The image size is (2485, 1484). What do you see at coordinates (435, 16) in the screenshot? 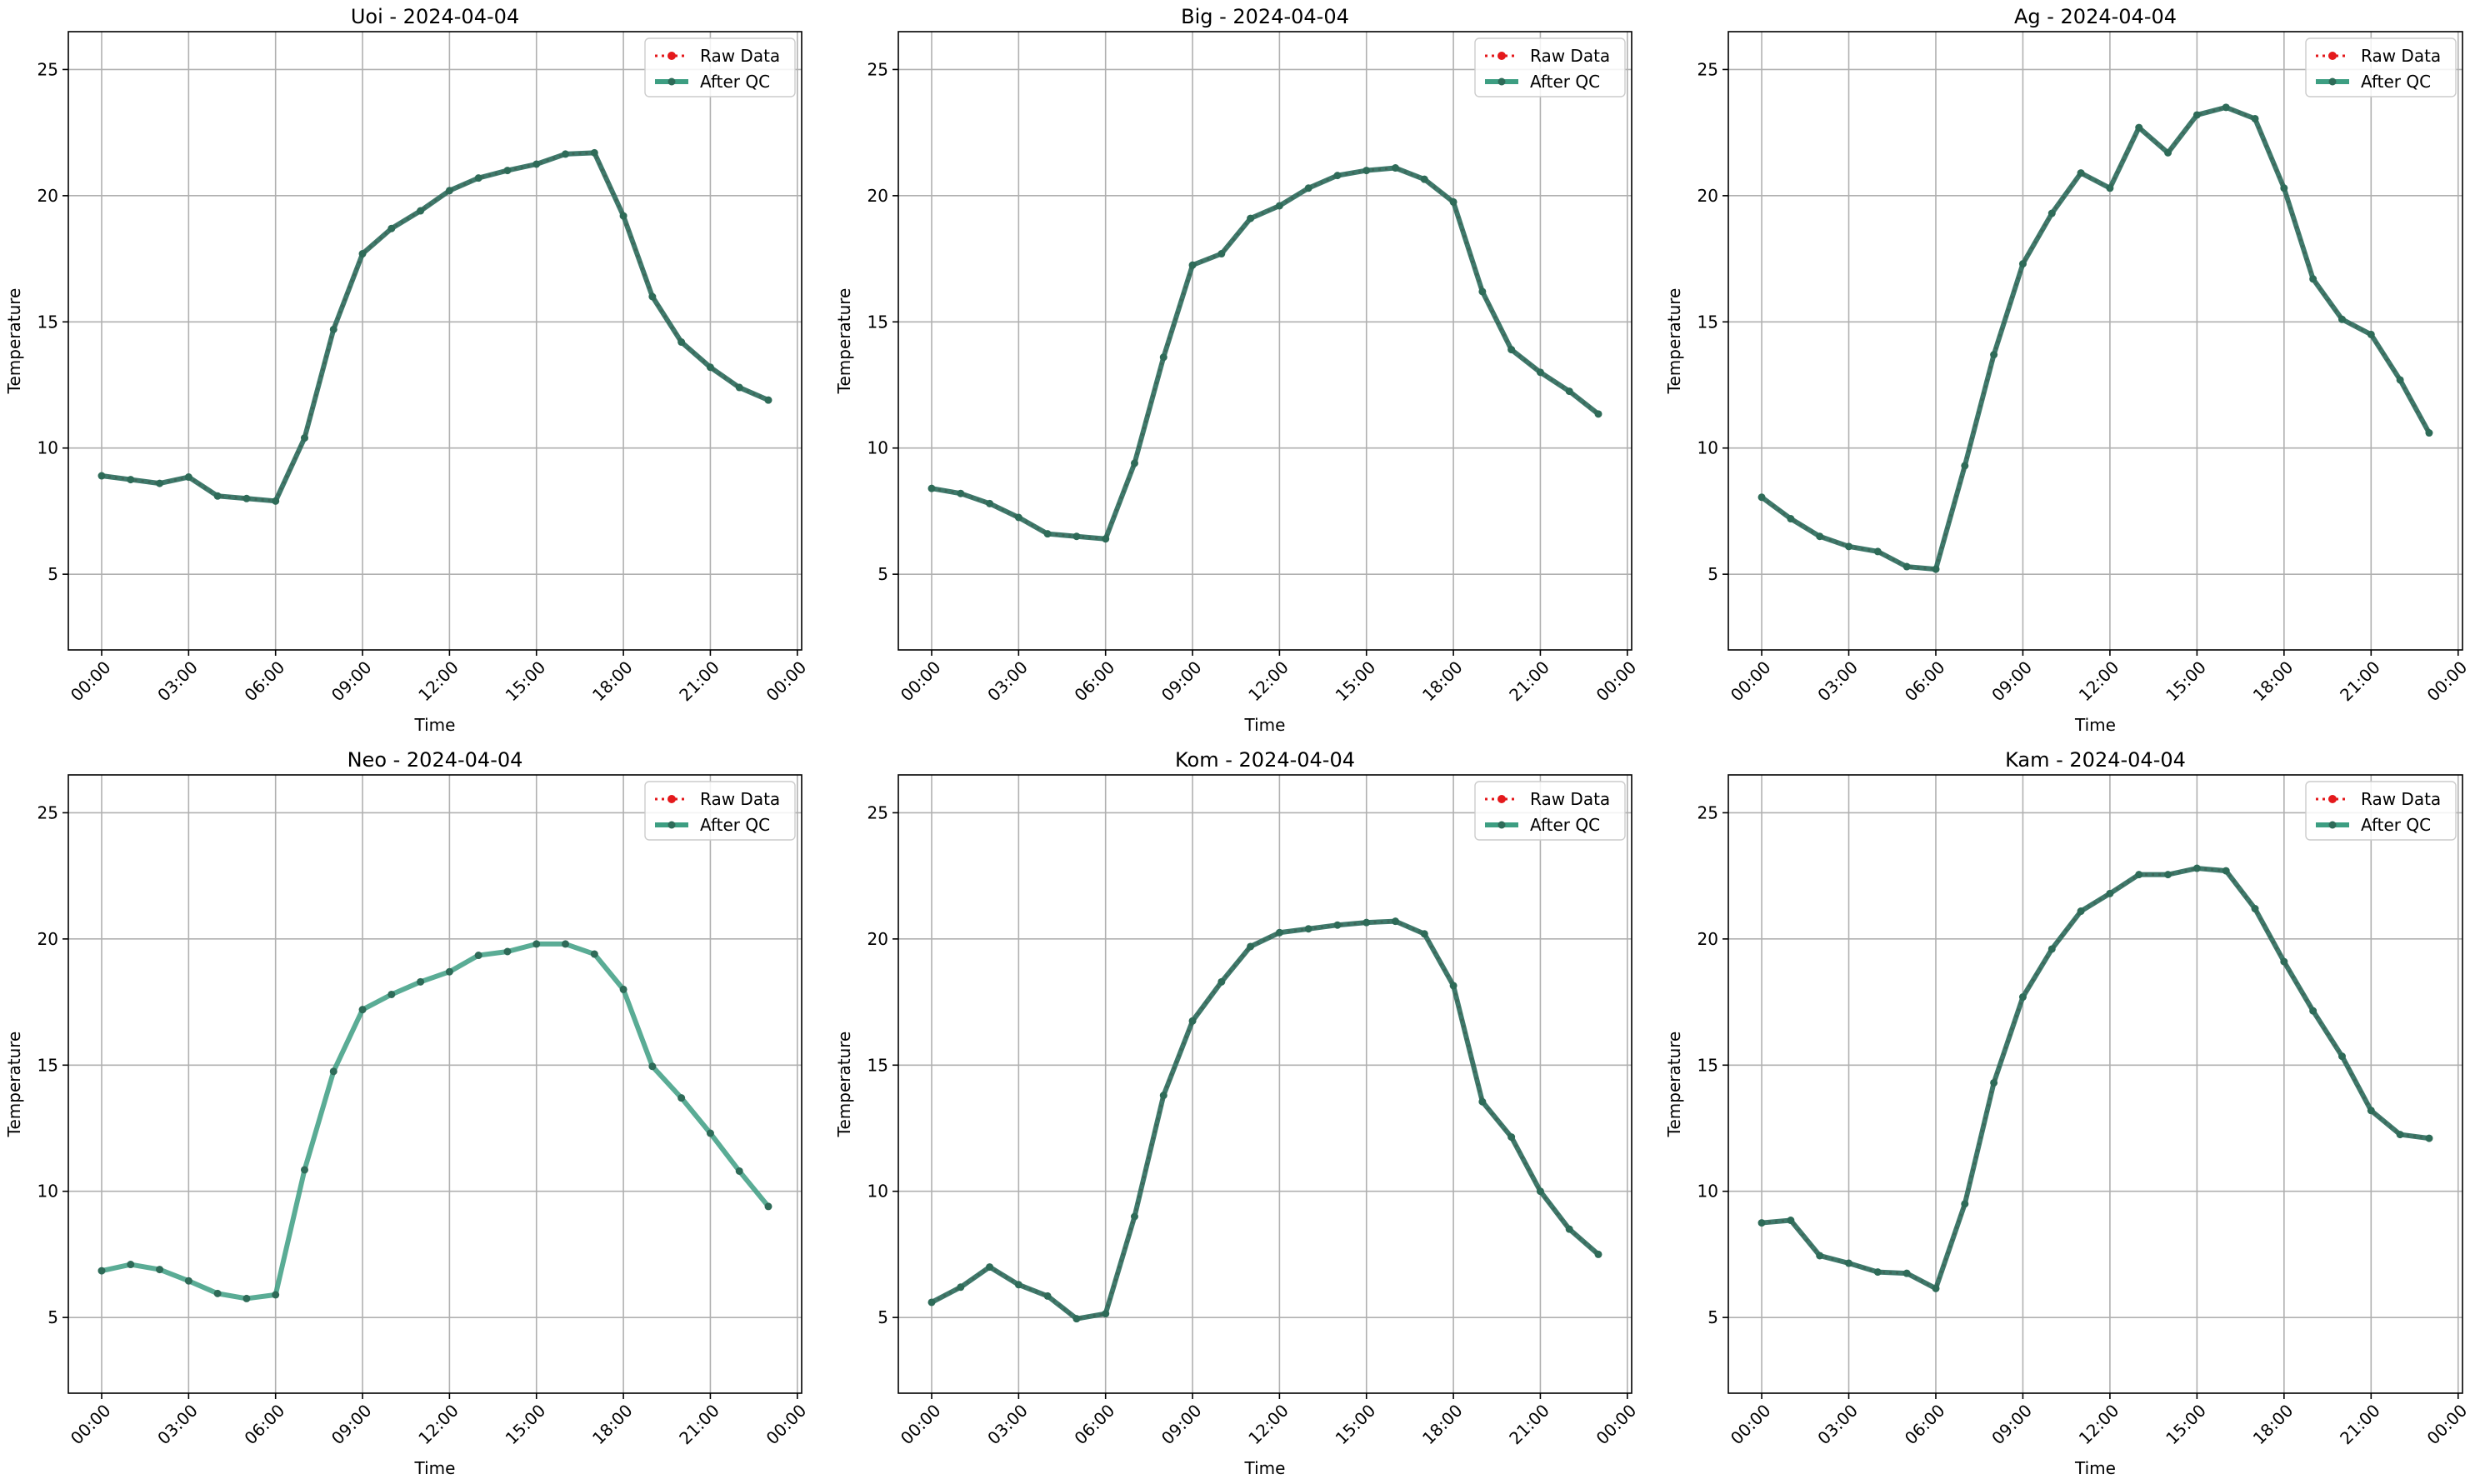
I see `chart-title: Uoi - 2024-04-04` at bounding box center [435, 16].